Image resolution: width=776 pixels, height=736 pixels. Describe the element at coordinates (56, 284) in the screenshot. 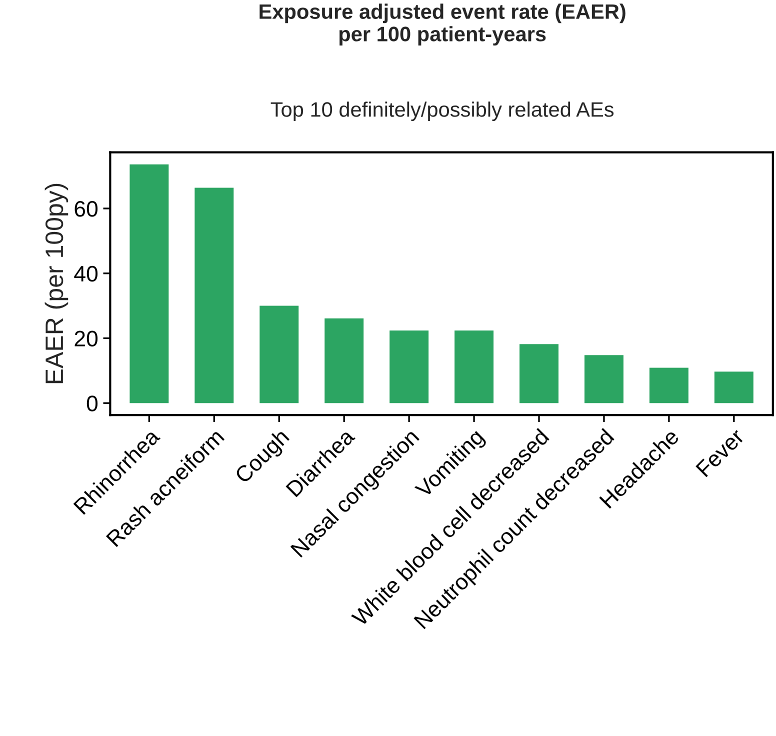

I see `y-axis-title: EAER (per 100py)` at that location.